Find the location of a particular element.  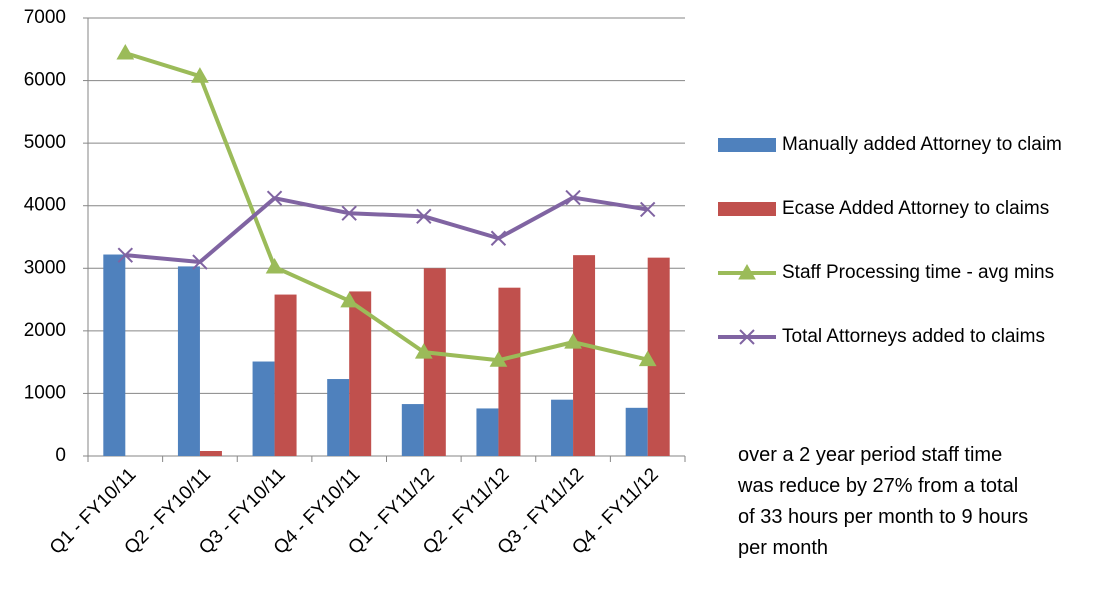

y-tick-label: 1000 is located at coordinates (45, 392).